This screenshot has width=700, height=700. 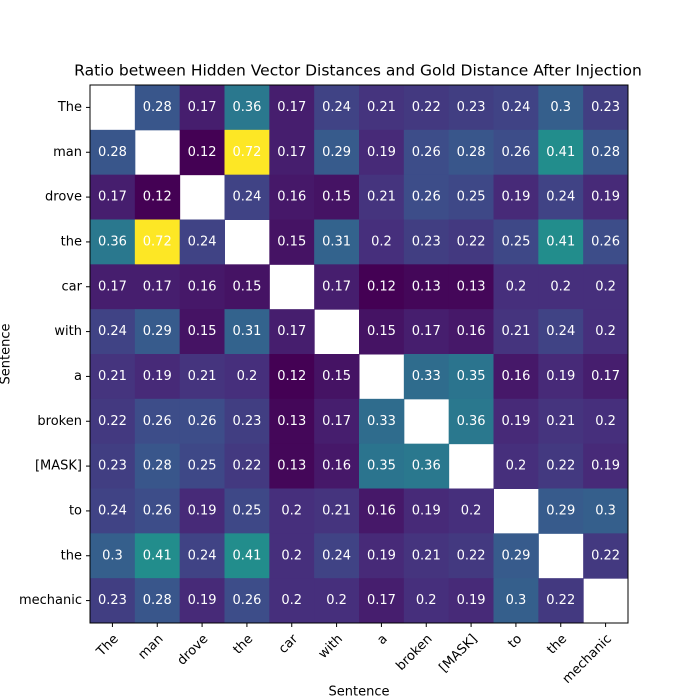 What do you see at coordinates (78, 376) in the screenshot?
I see `y-tick-label: a` at bounding box center [78, 376].